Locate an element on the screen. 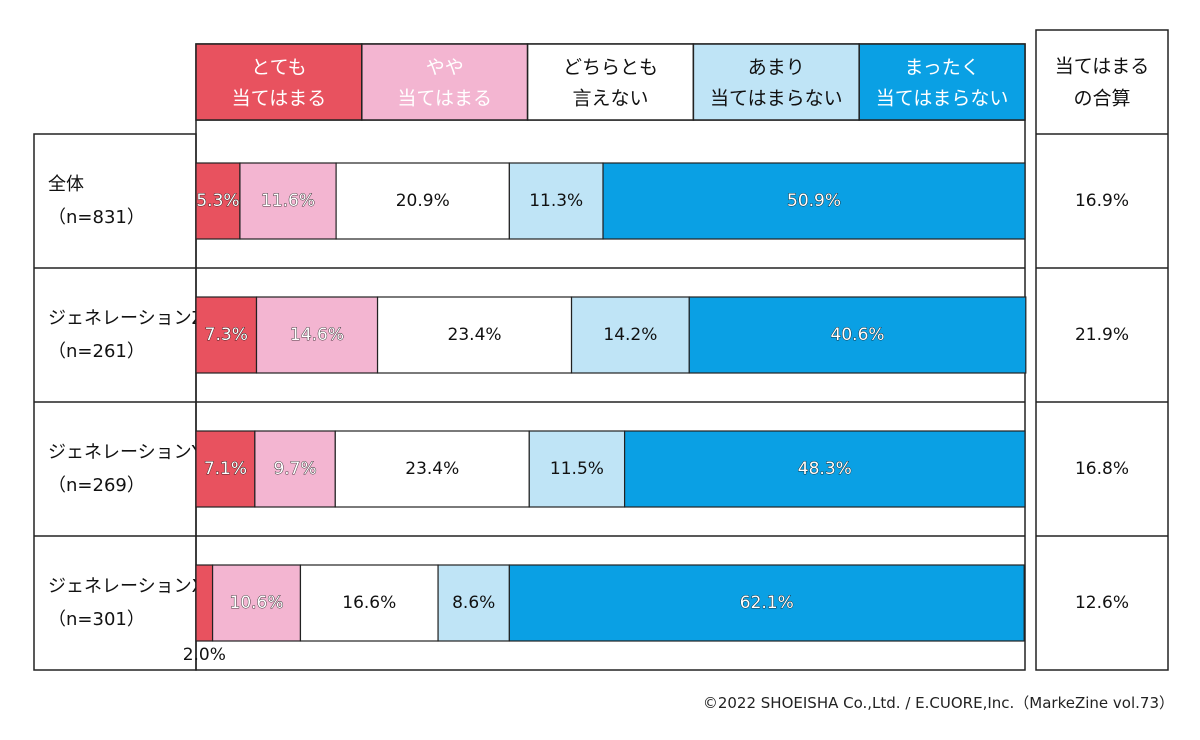  data-label: 11.6% is located at coordinates (288, 201).